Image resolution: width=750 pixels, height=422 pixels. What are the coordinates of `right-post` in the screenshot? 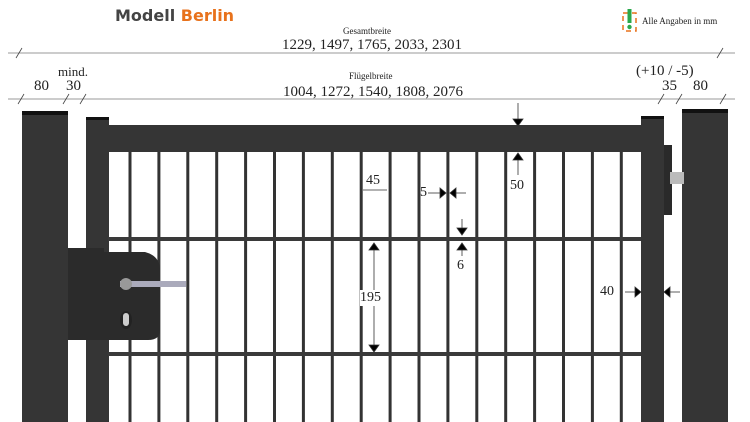 It's located at (705, 265).